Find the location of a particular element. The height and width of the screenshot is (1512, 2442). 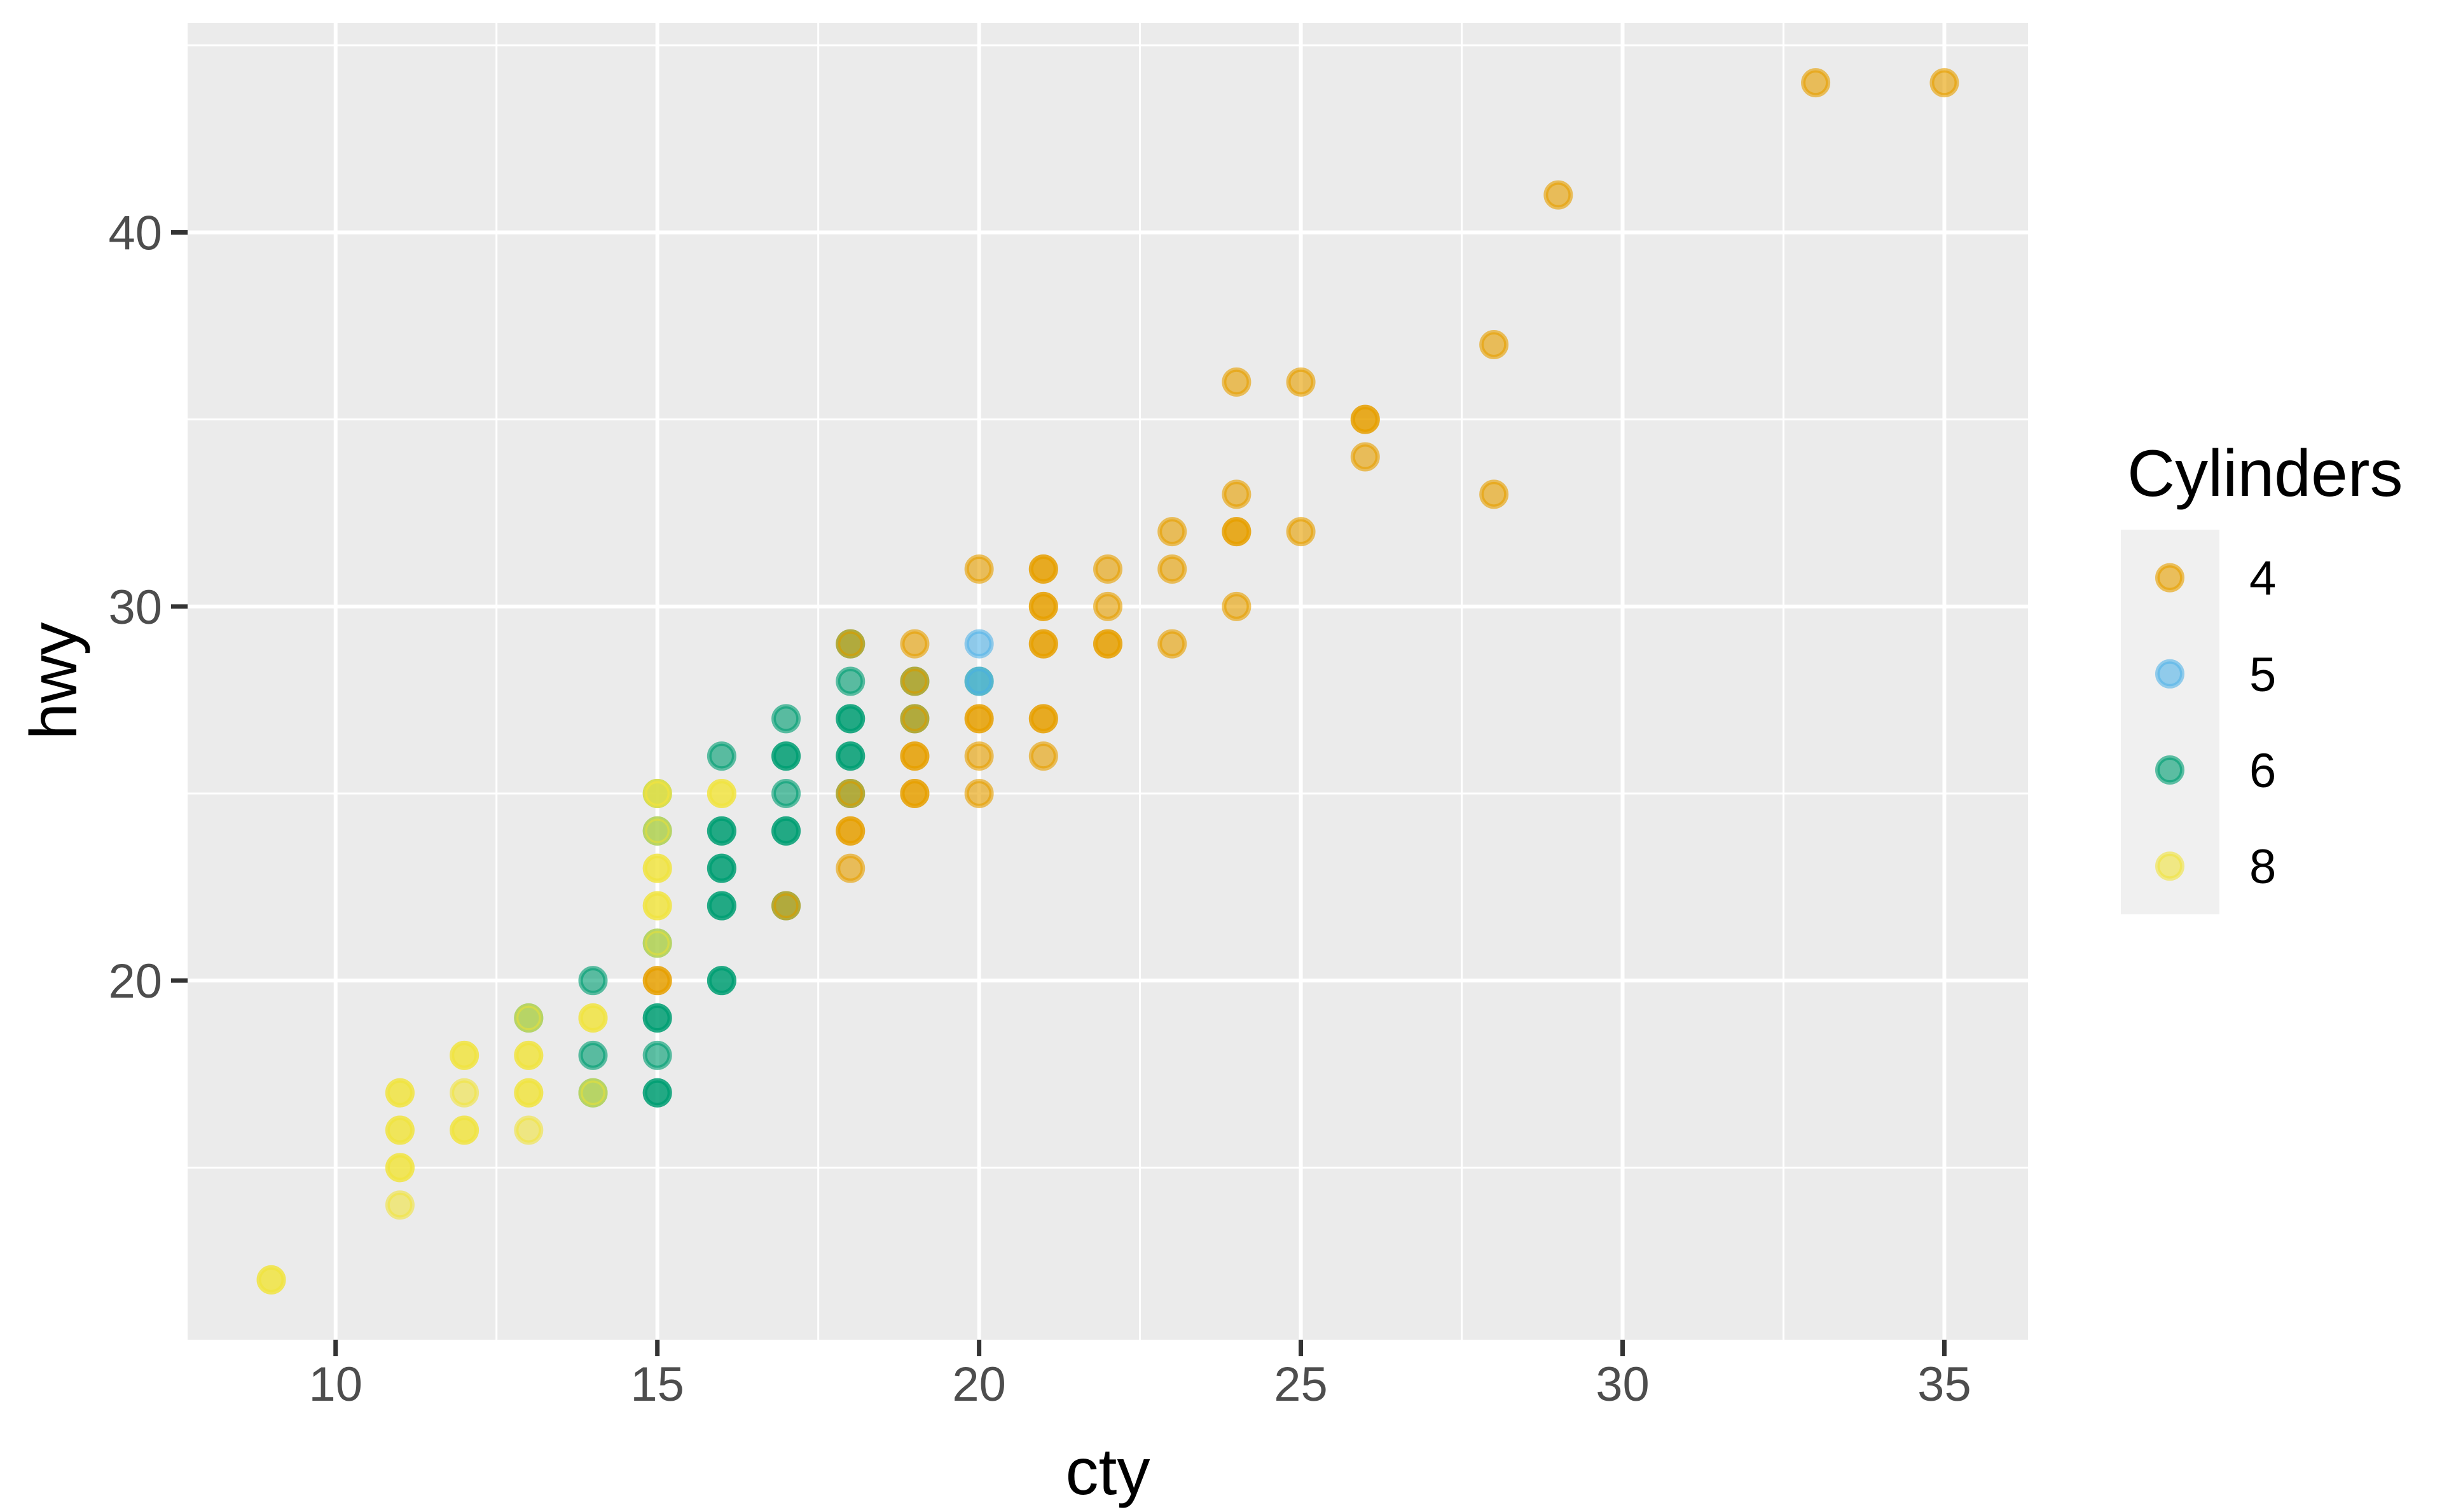

y-tick-label: 20 is located at coordinates (135, 981).